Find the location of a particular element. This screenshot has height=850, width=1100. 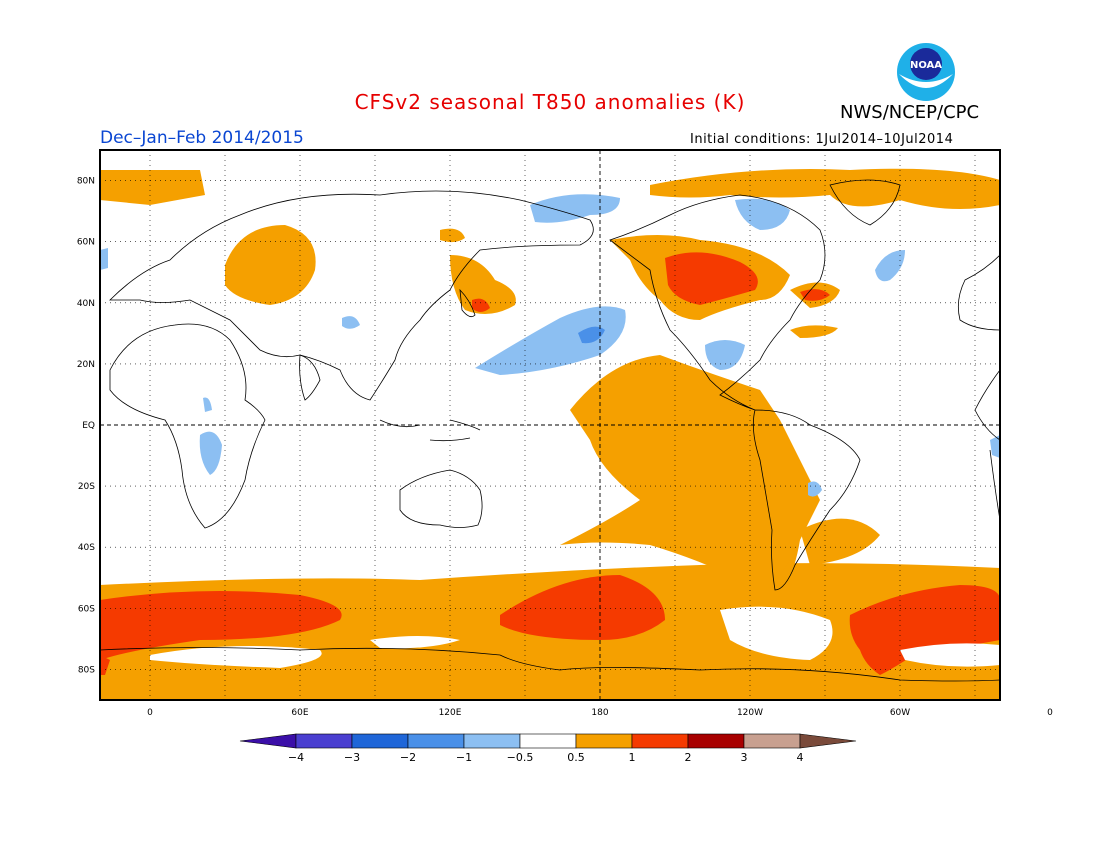

organization-label: NWS/NCEP/CPC is located at coordinates (910, 112).